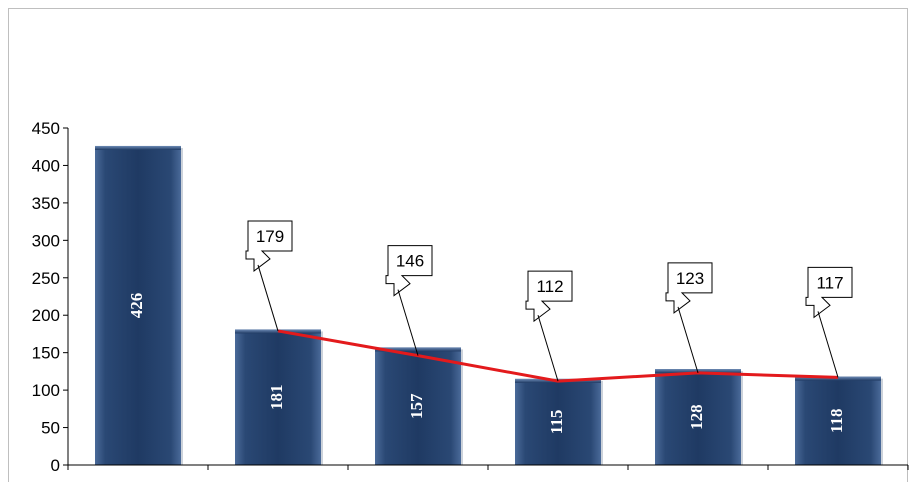 The height and width of the screenshot is (483, 910). I want to click on trend-line-path, so click(558, 356).